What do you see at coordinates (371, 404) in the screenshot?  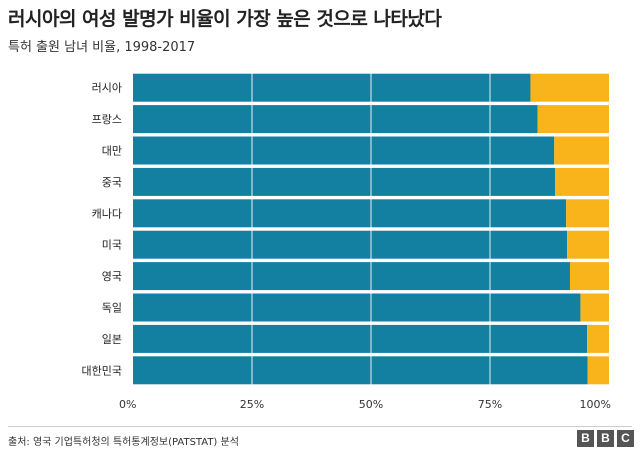 I see `x-tick-label: 50%` at bounding box center [371, 404].